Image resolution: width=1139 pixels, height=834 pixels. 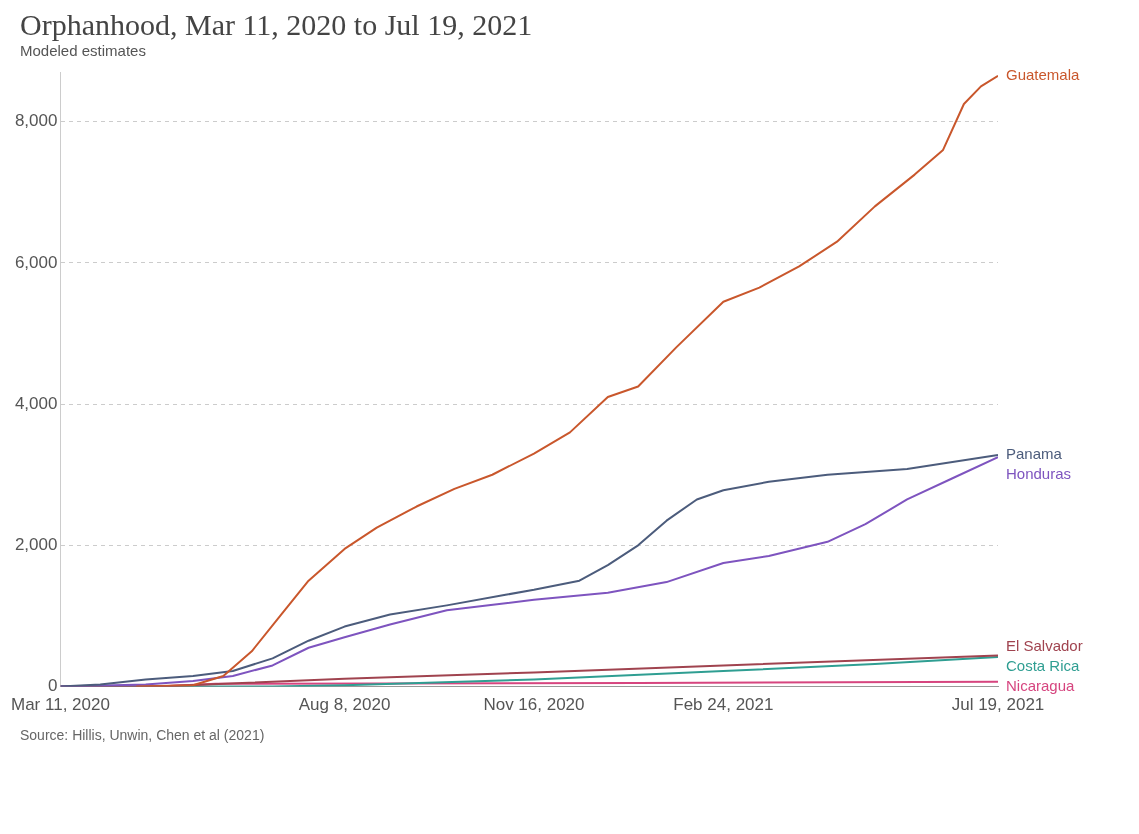 What do you see at coordinates (36, 262) in the screenshot?
I see `y-tick-label: 6,000` at bounding box center [36, 262].